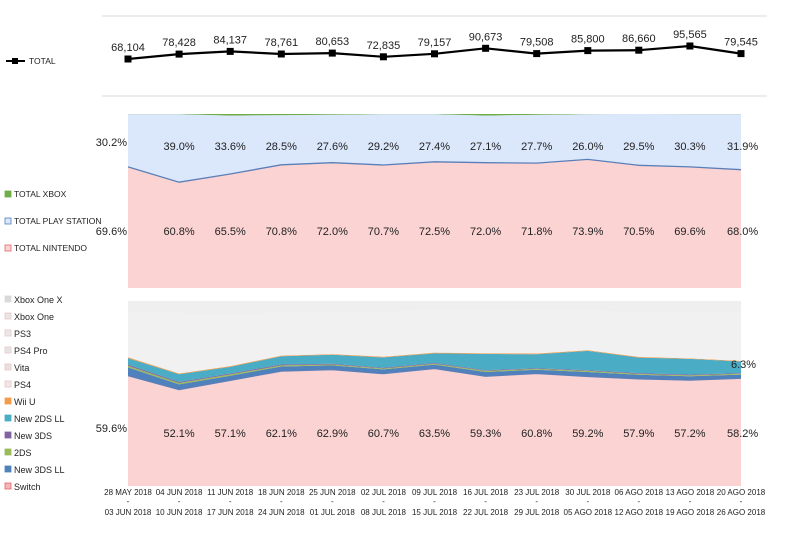  Describe the element at coordinates (689, 147) in the screenshot. I see `playstation-data-label: 30.3%` at that location.